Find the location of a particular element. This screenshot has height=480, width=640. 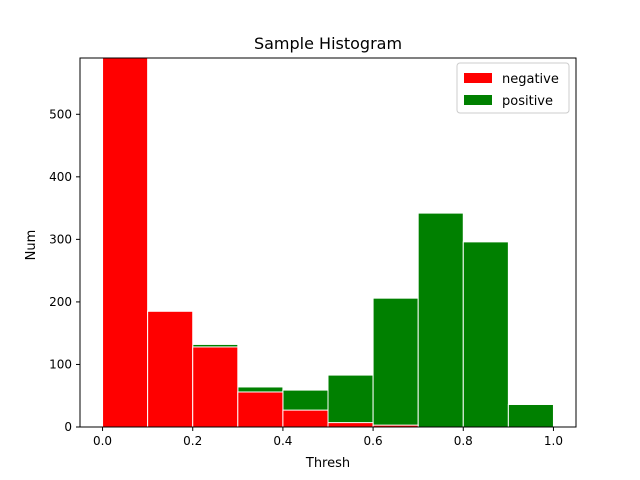

chart-title: Sample Histogram is located at coordinates (328, 43).